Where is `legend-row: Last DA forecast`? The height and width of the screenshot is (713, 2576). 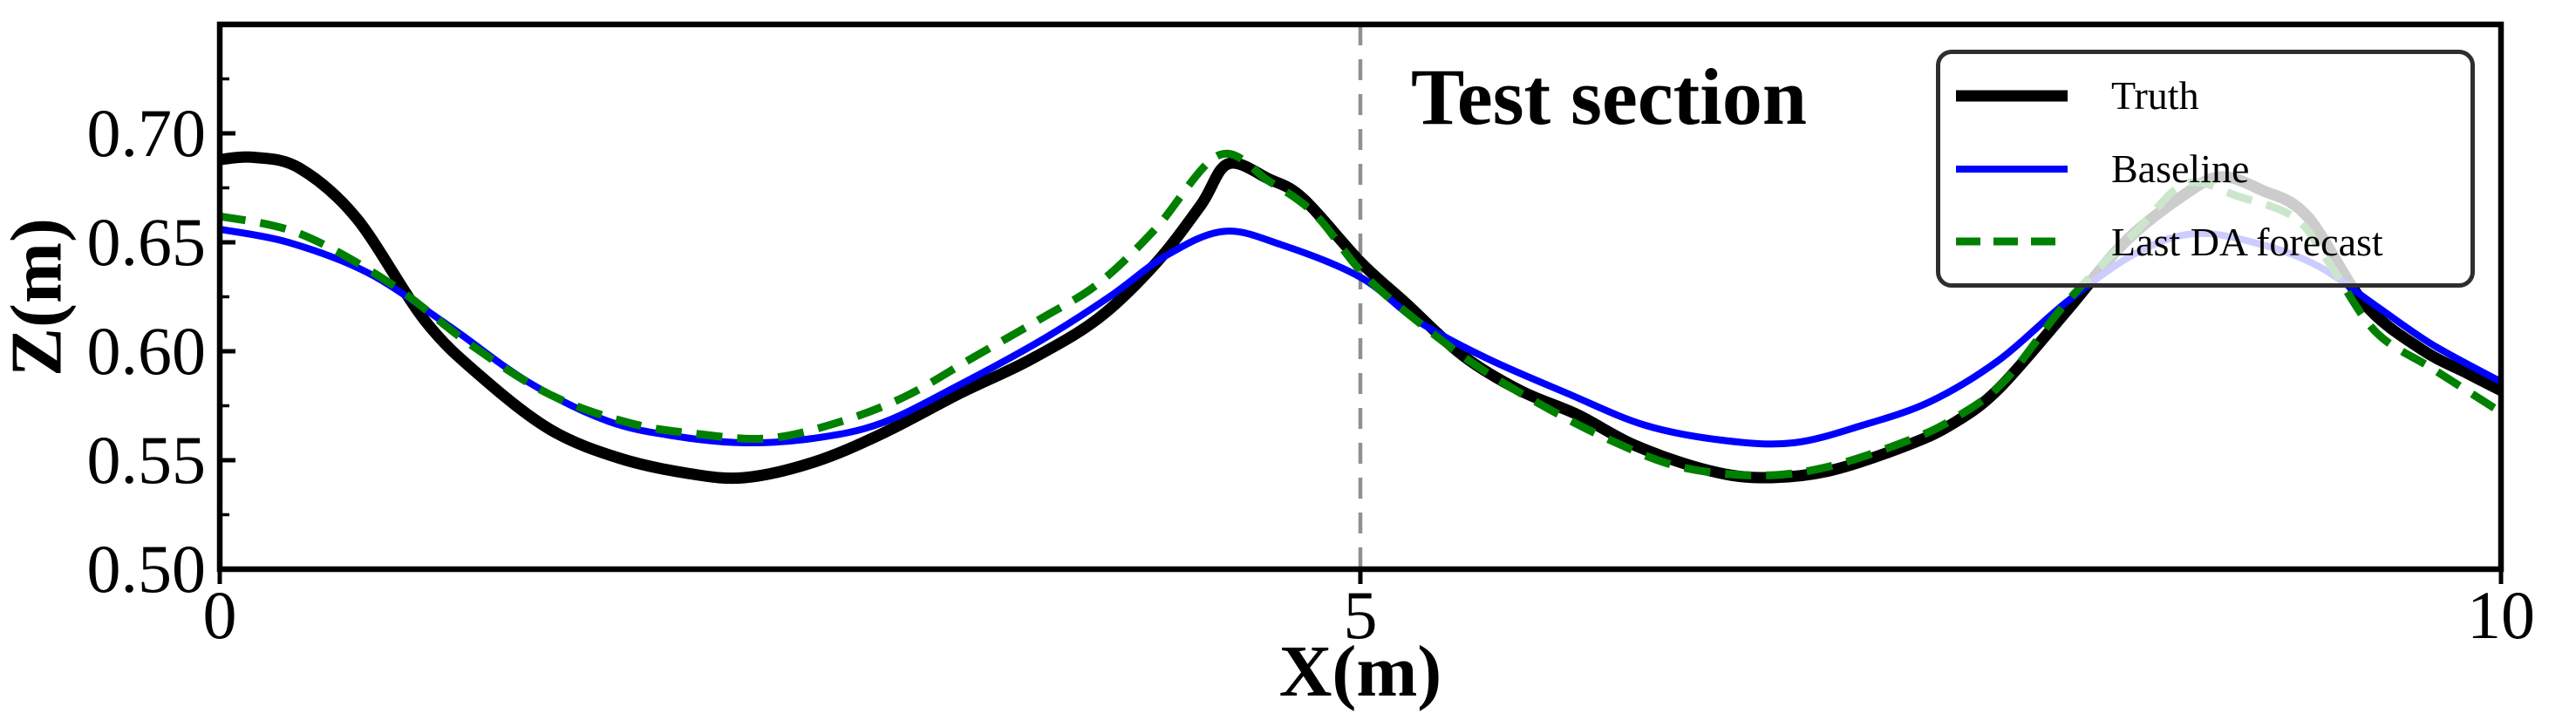 legend-row: Last DA forecast is located at coordinates (2205, 241).